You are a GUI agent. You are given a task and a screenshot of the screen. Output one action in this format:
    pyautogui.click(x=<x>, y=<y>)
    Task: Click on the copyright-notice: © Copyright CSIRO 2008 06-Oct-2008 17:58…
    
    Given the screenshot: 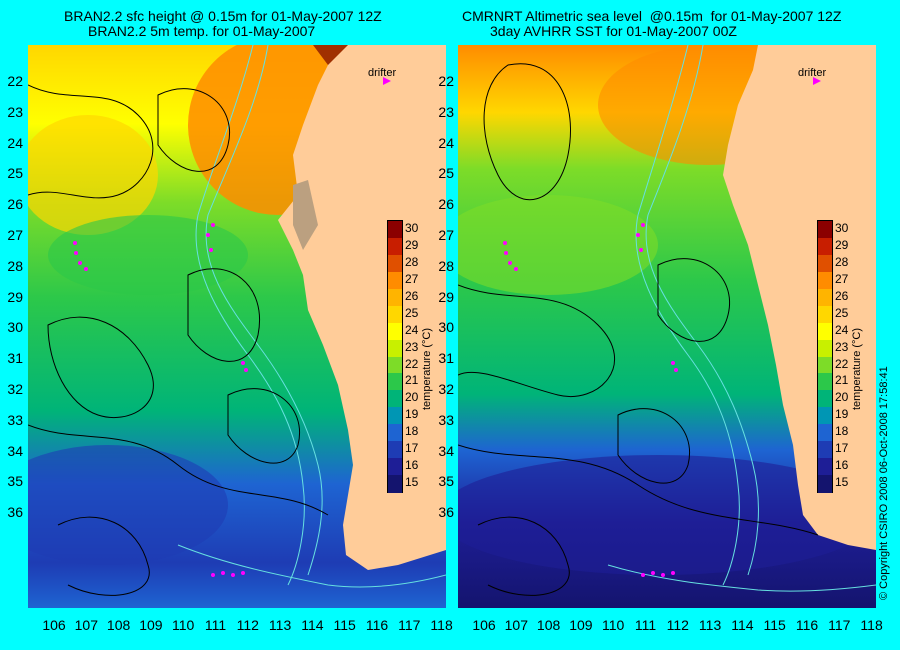 What is the action you would take?
    pyautogui.click(x=884, y=483)
    